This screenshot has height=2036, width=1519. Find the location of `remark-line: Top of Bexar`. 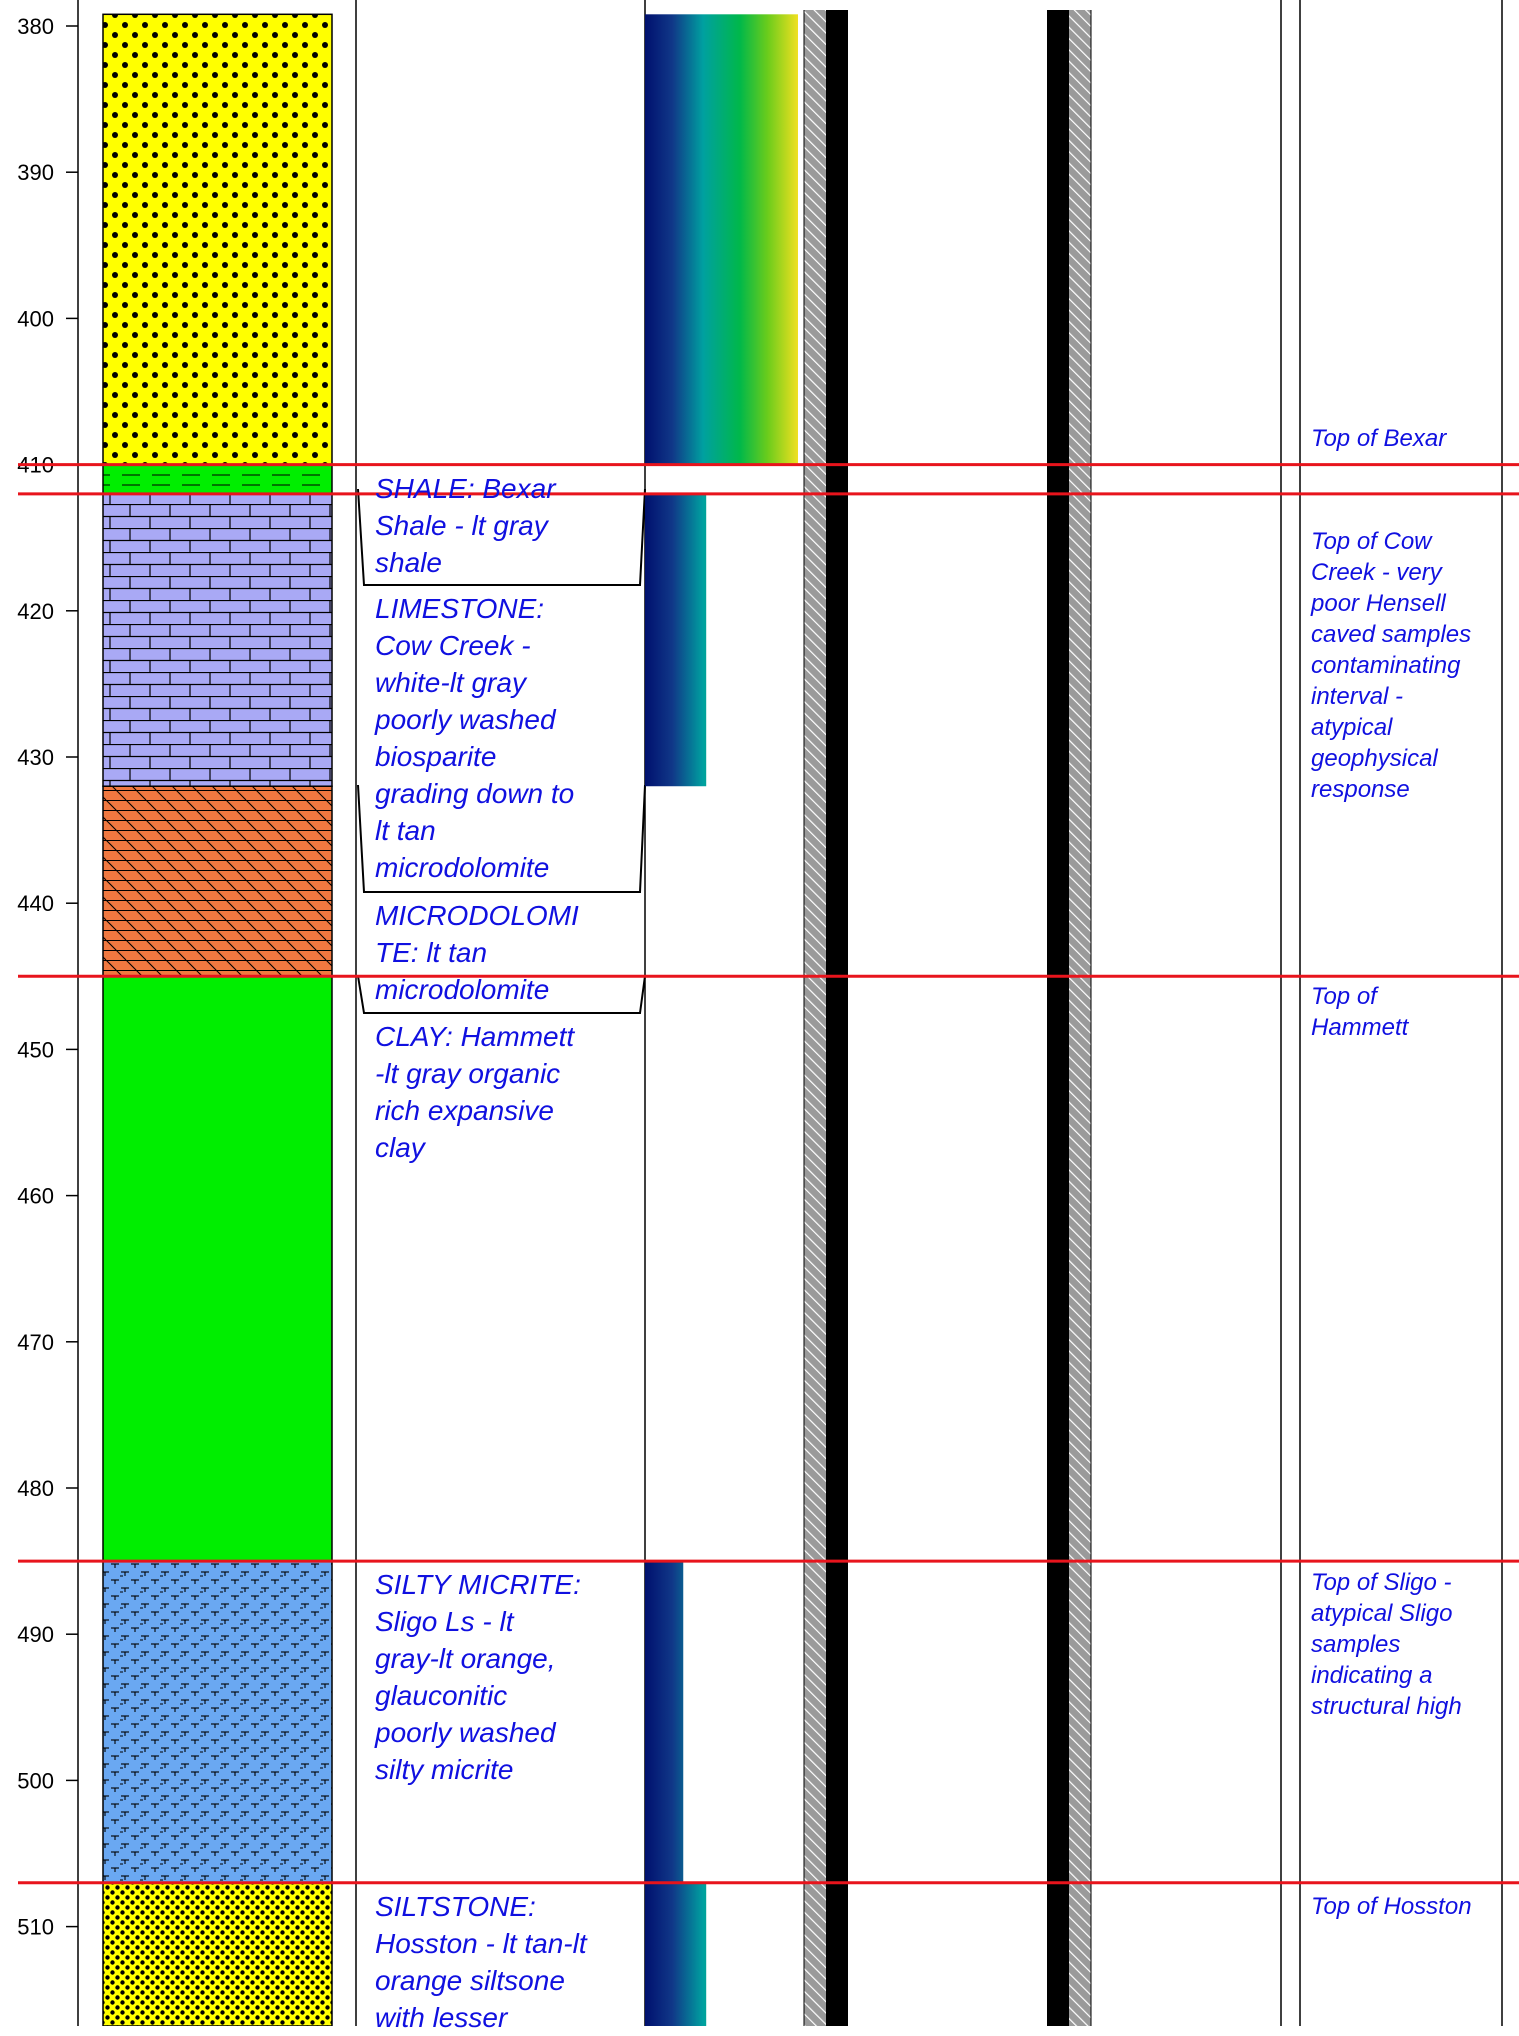

remark-line: Top of Bexar is located at coordinates (1379, 438).